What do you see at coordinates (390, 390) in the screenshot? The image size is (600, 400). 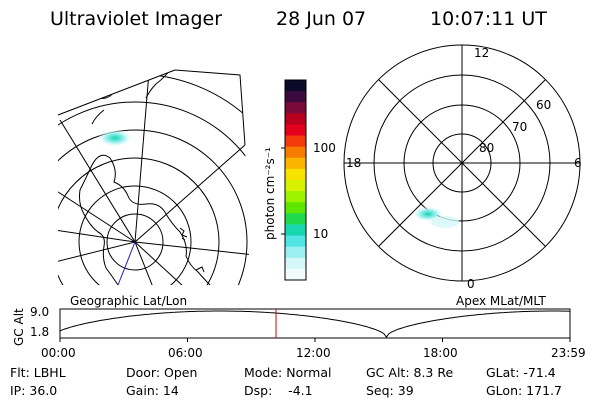 I see `seq-status: Seq: 39` at bounding box center [390, 390].